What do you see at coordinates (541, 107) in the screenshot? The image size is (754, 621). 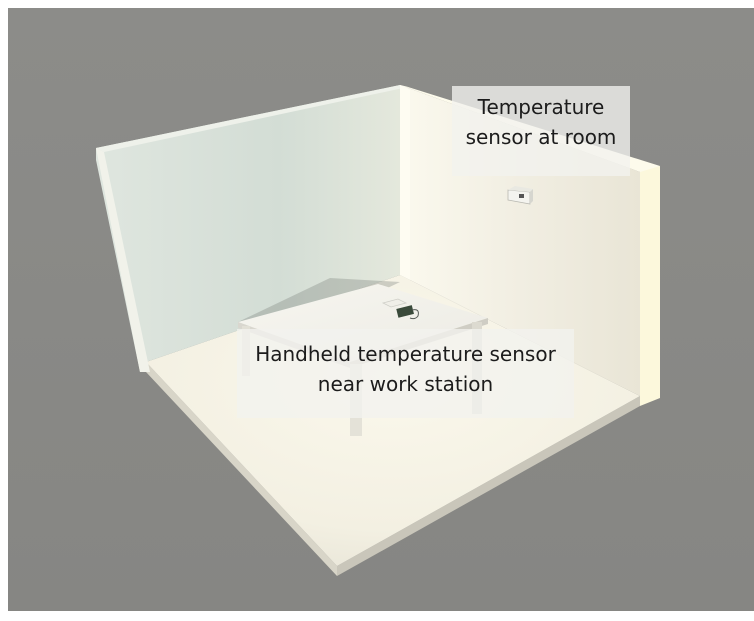 I see `room-sensor-label-line1: Temperature` at bounding box center [541, 107].